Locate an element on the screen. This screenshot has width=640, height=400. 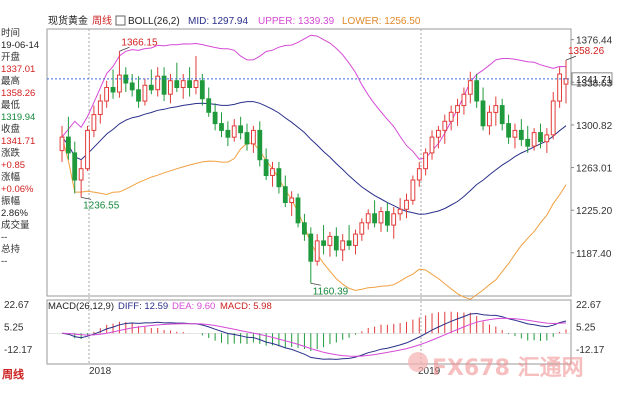
x-label-2019: 2019 is located at coordinates (429, 371).